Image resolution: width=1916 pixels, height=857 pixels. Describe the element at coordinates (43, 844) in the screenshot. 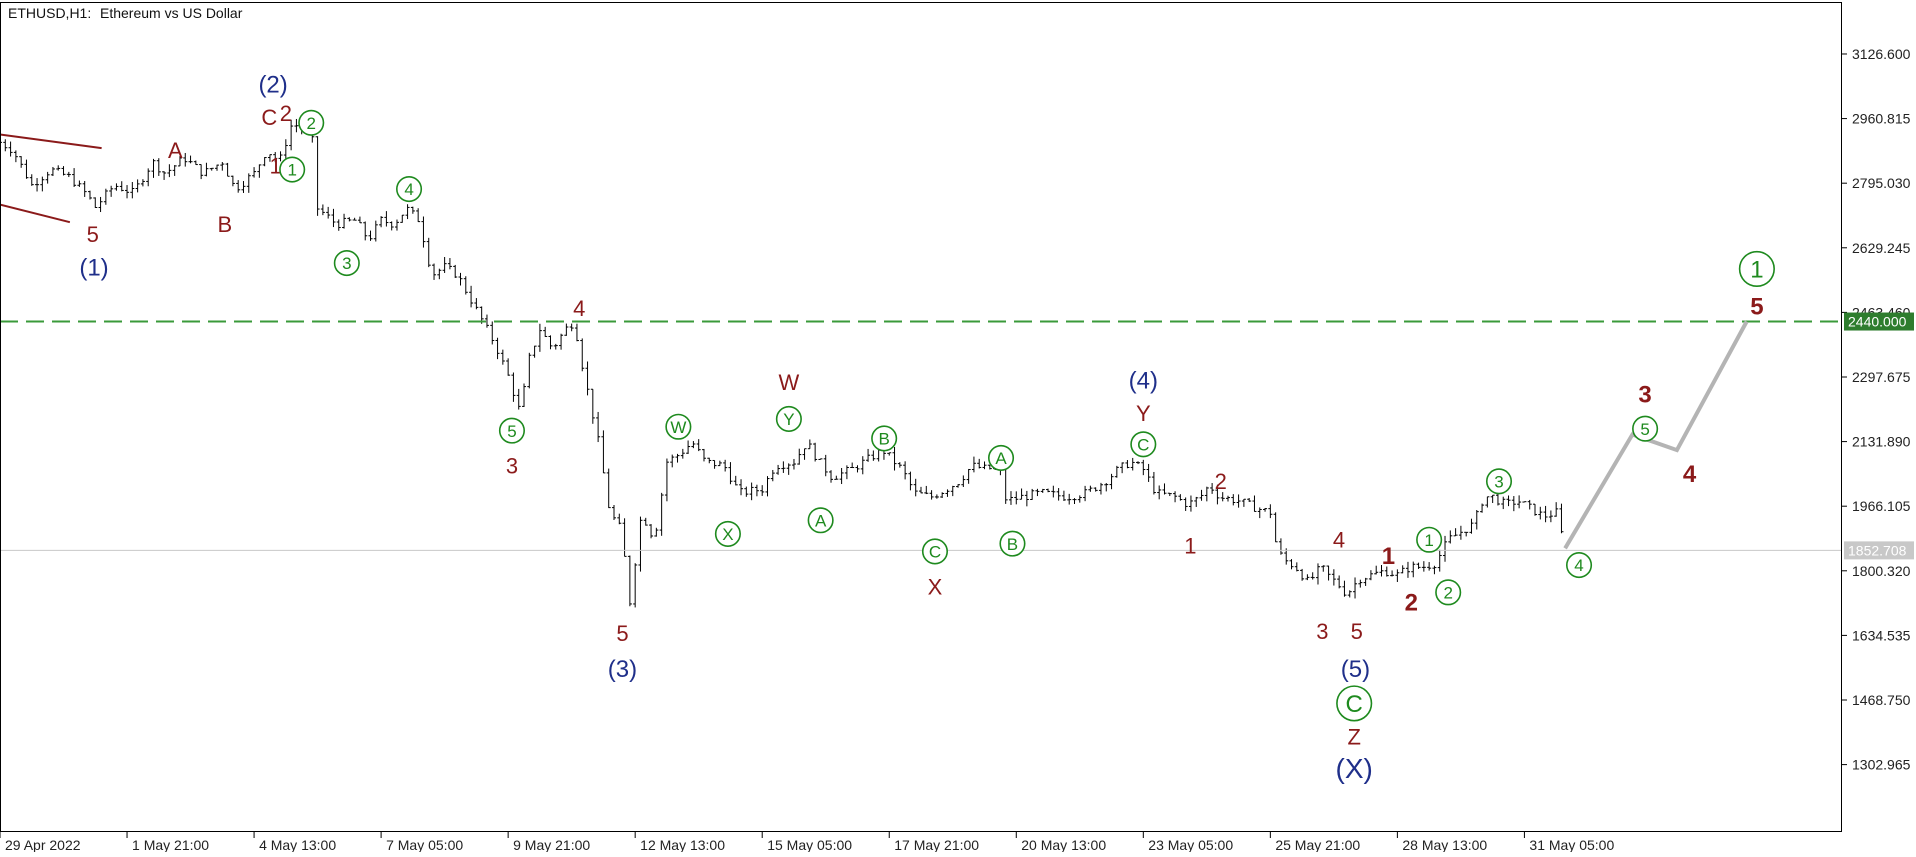

I see `x-tick-label: 29 Apr 2022` at that location.